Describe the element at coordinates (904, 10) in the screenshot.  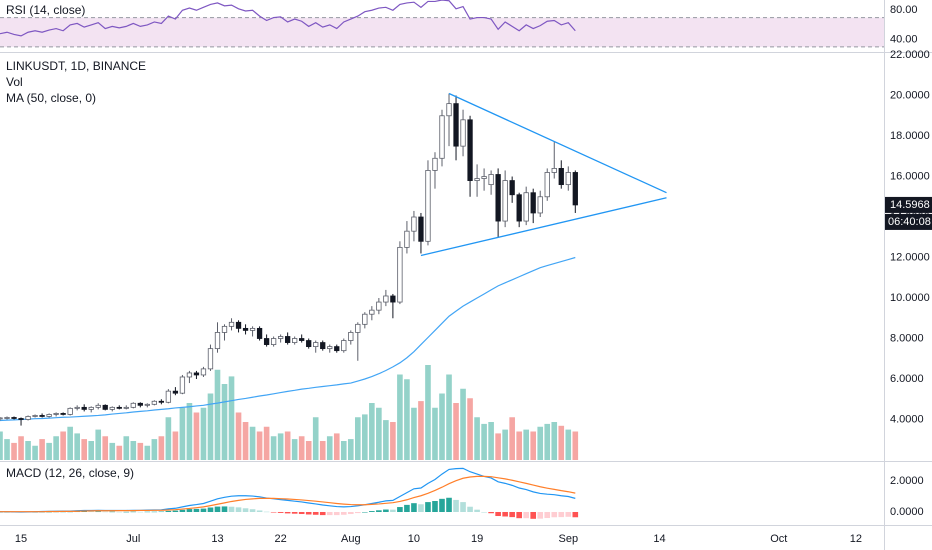
I see `y-tick-label: 80.00` at that location.